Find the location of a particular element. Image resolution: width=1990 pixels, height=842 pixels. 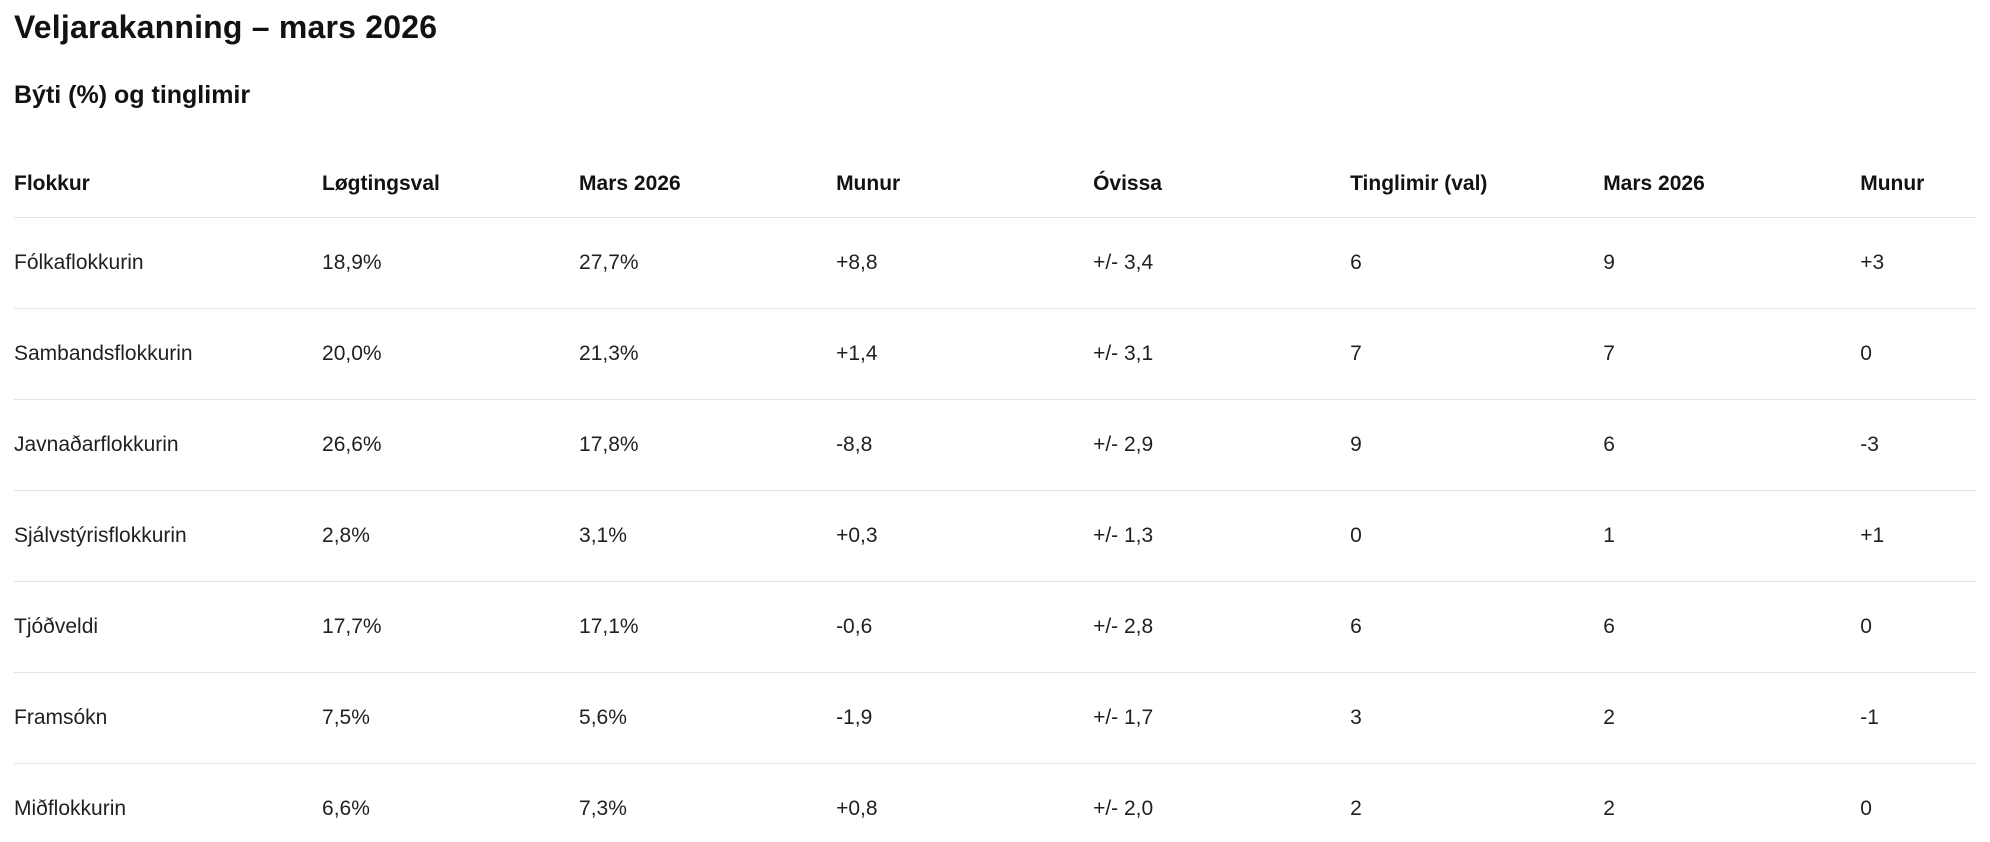

value-cell: -0,6 is located at coordinates (965, 627).